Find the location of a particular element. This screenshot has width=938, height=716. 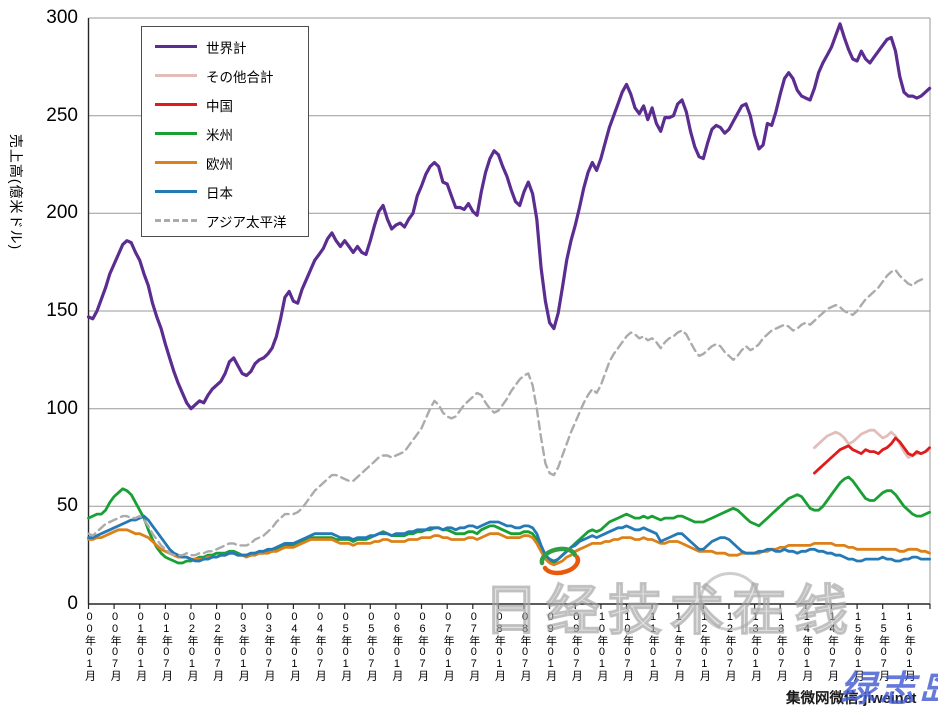

y-axis-title: 売上高(億米ドル) is located at coordinates (16, 192).